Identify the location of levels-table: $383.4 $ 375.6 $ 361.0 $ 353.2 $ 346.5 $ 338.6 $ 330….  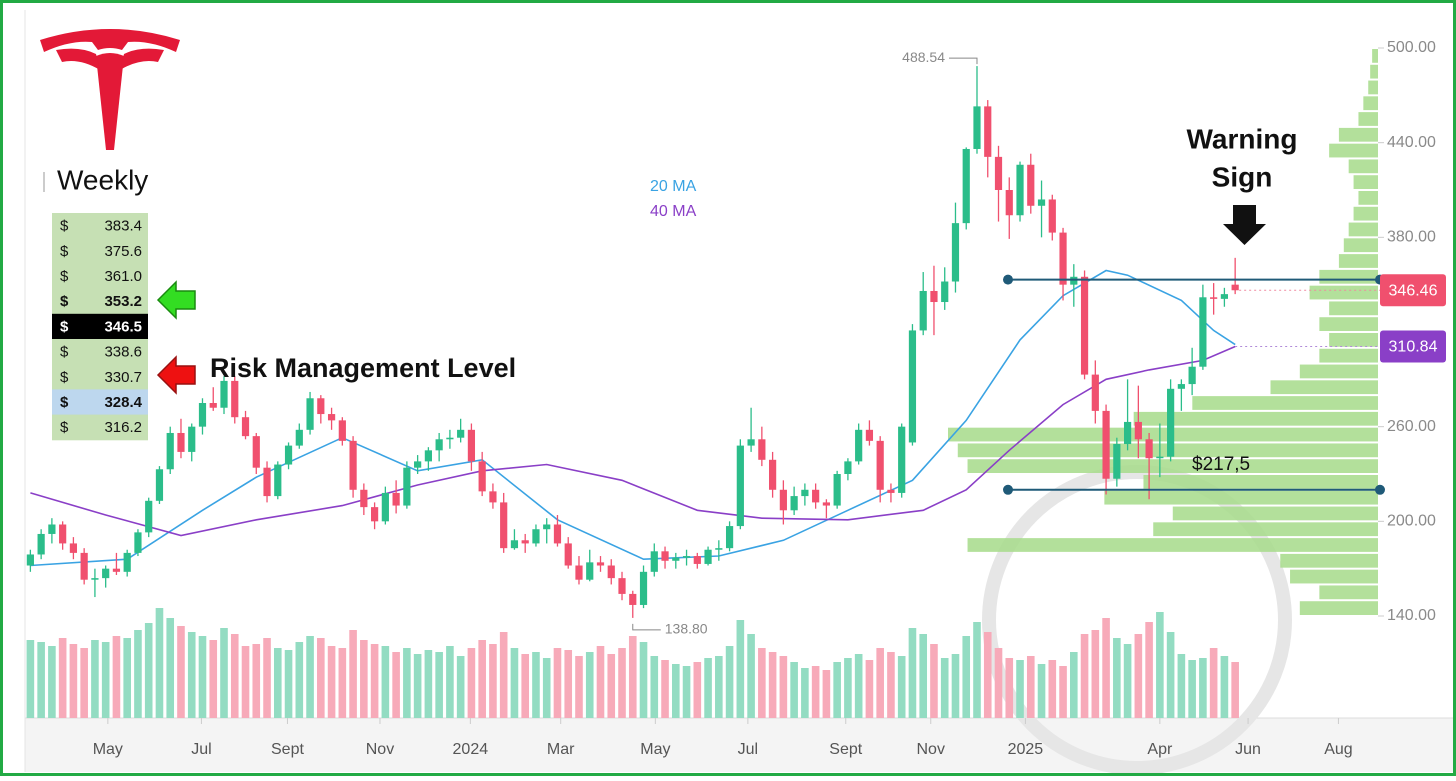
(100, 327).